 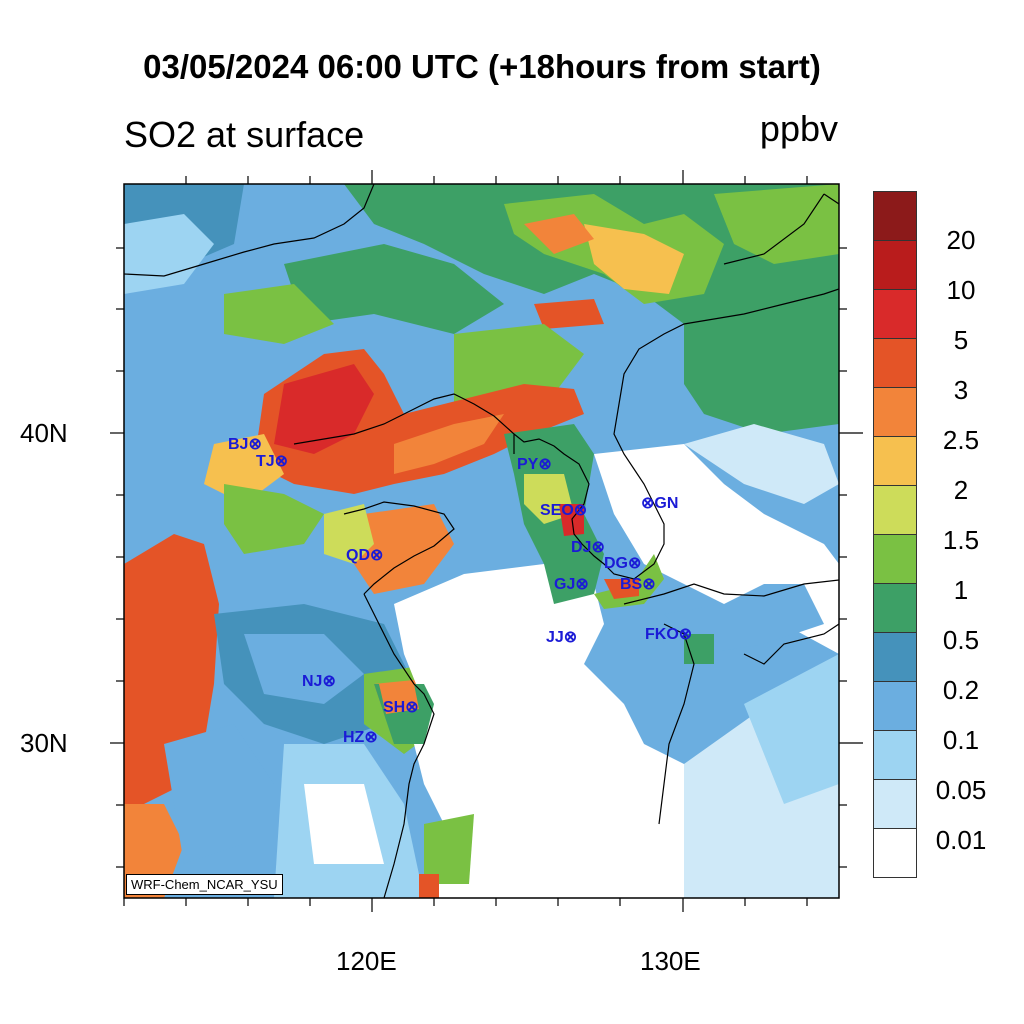 I want to click on city-marker-qd: QD⊗, so click(x=365, y=555).